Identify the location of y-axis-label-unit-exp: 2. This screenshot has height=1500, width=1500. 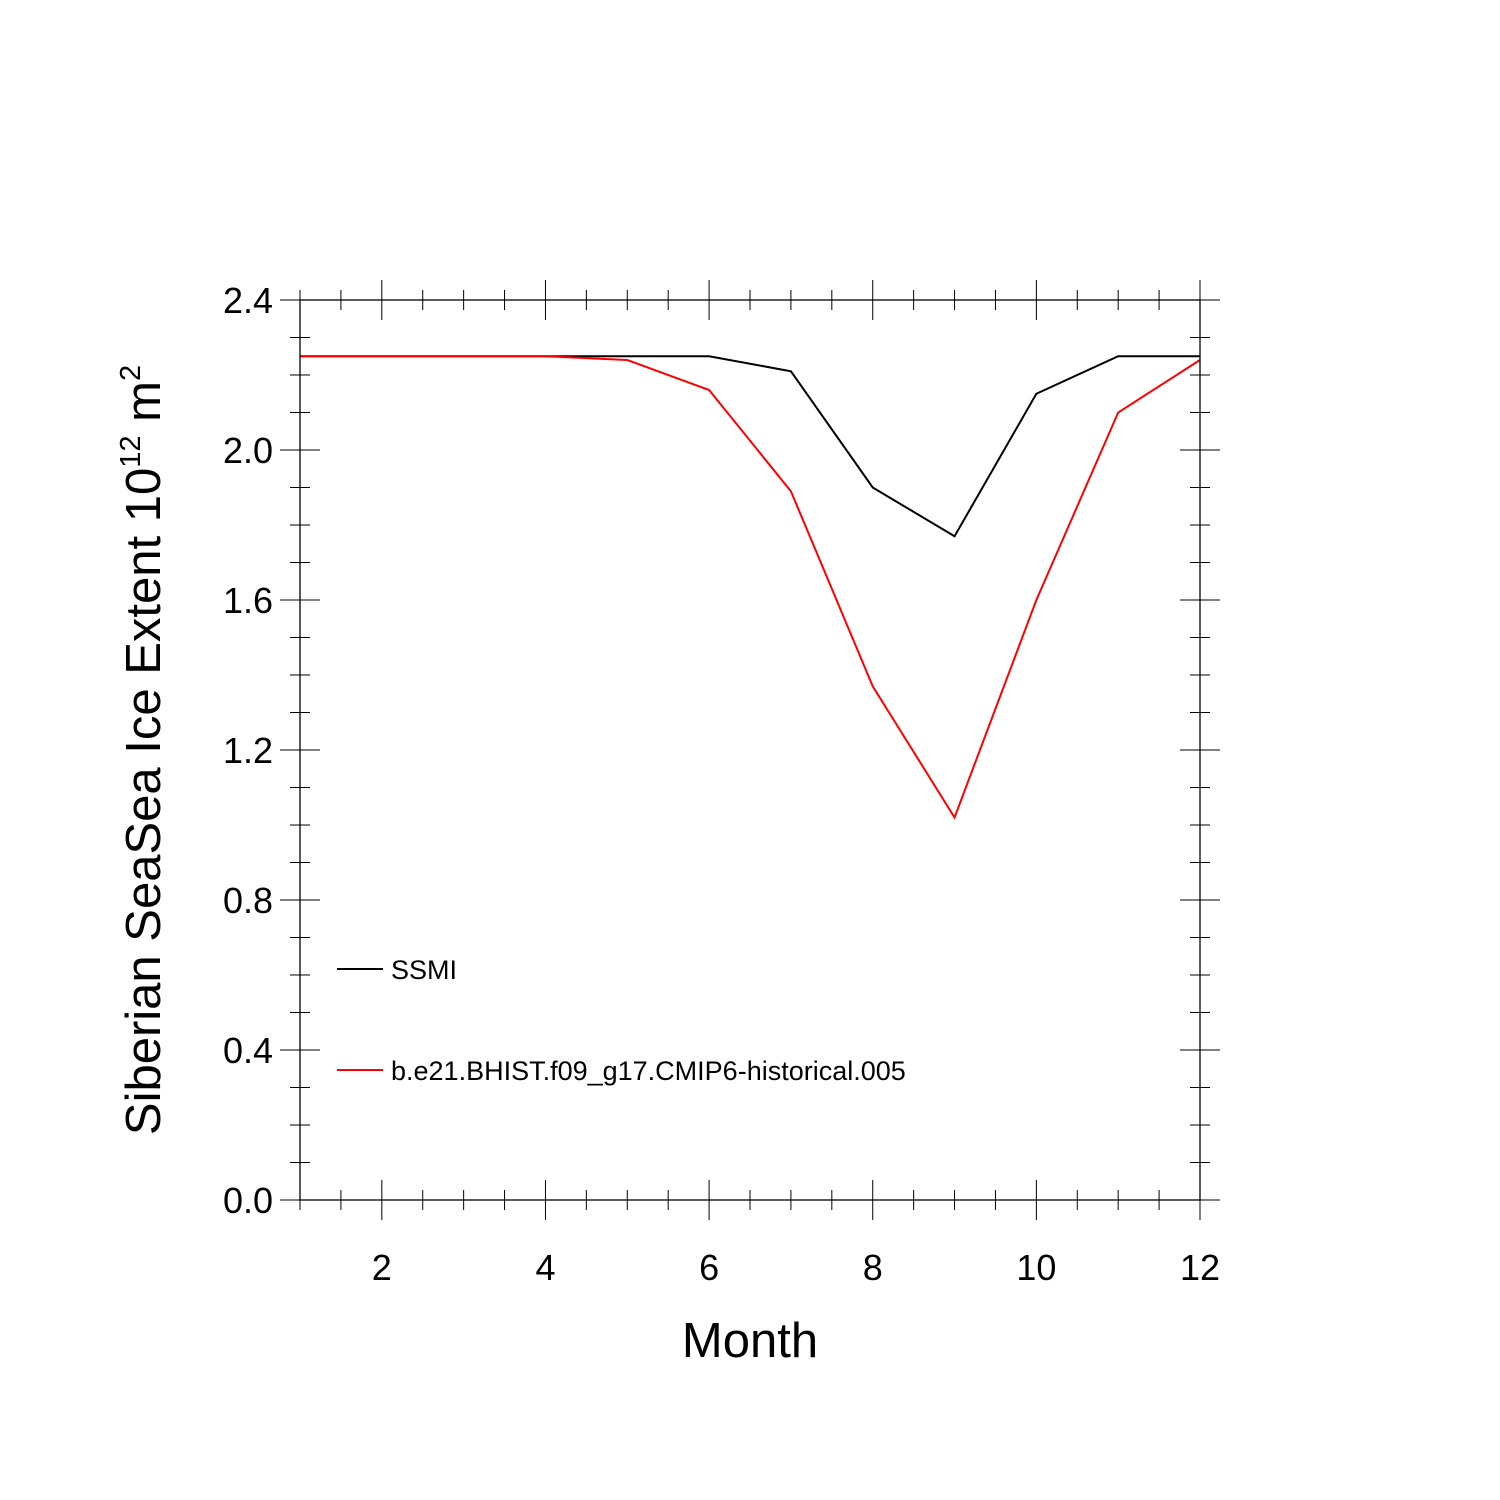
(131, 373).